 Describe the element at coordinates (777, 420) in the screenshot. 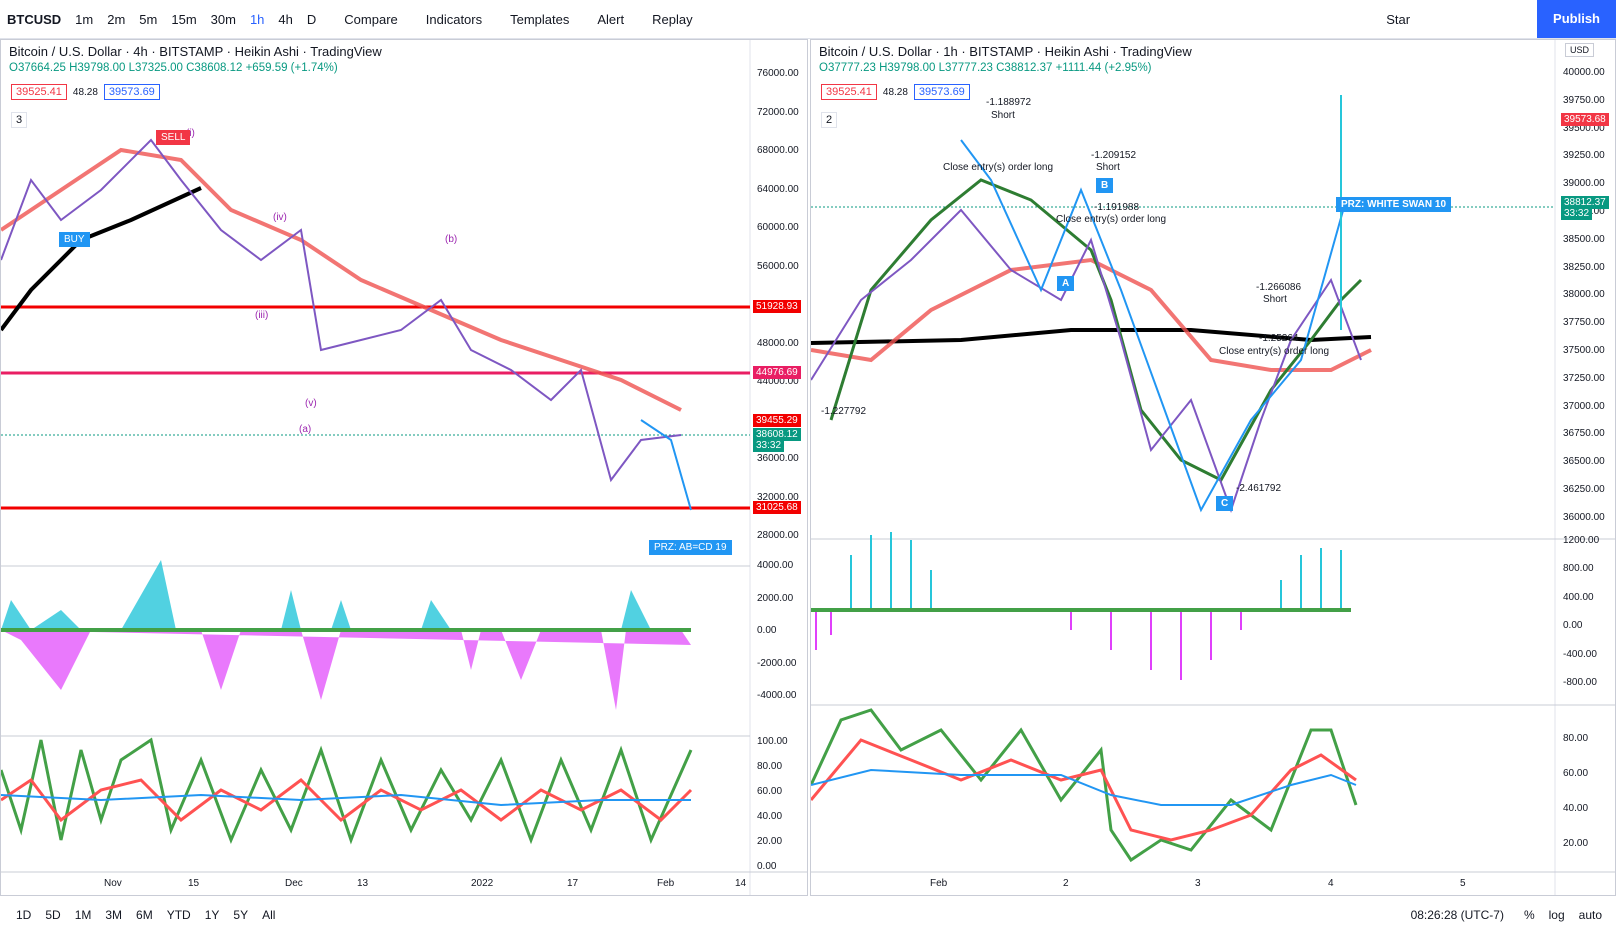

I see `price-tag: 39455.29` at that location.